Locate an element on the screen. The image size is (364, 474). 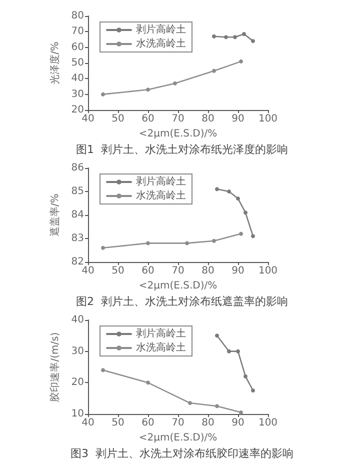
y-tick-label: 84 is located at coordinates (77, 215).